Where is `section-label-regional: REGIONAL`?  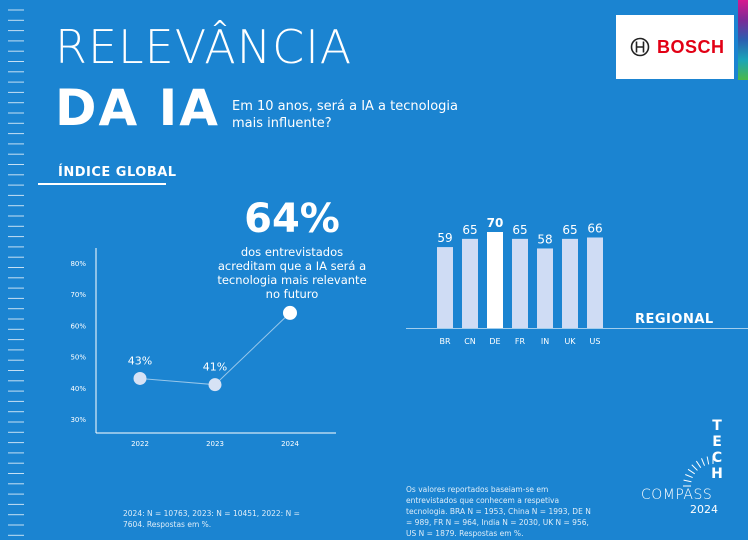
section-label-regional: REGIONAL is located at coordinates (674, 319).